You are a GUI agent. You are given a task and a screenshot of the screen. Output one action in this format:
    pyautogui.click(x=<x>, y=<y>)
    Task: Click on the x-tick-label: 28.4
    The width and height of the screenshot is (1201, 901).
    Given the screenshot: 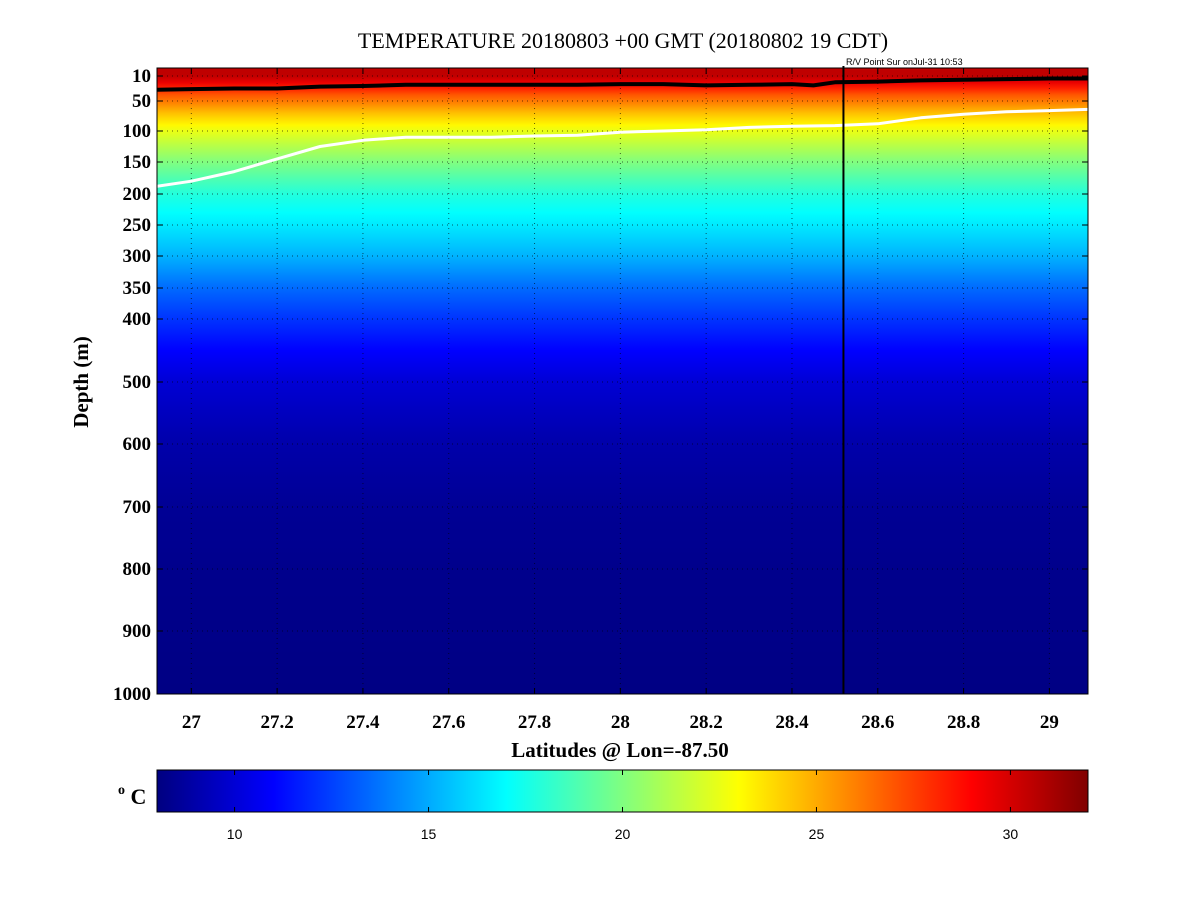 What is the action you would take?
    pyautogui.click(x=792, y=722)
    